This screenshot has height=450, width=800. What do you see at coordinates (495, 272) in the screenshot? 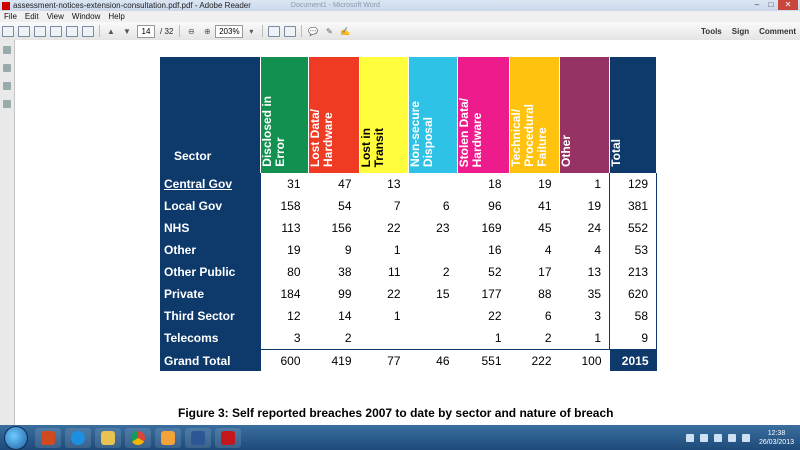
I see `table-cell: 52` at bounding box center [495, 272].